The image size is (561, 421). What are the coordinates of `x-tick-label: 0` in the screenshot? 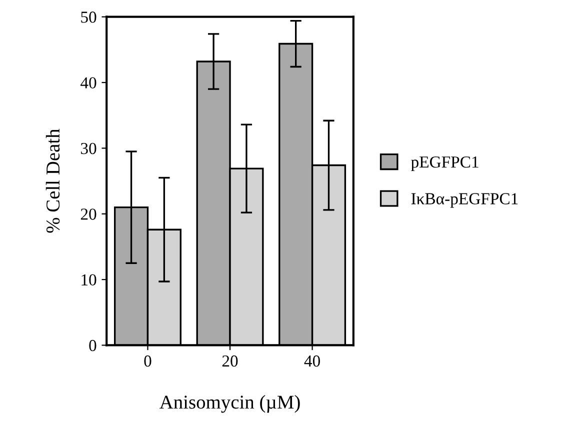 It's located at (148, 361).